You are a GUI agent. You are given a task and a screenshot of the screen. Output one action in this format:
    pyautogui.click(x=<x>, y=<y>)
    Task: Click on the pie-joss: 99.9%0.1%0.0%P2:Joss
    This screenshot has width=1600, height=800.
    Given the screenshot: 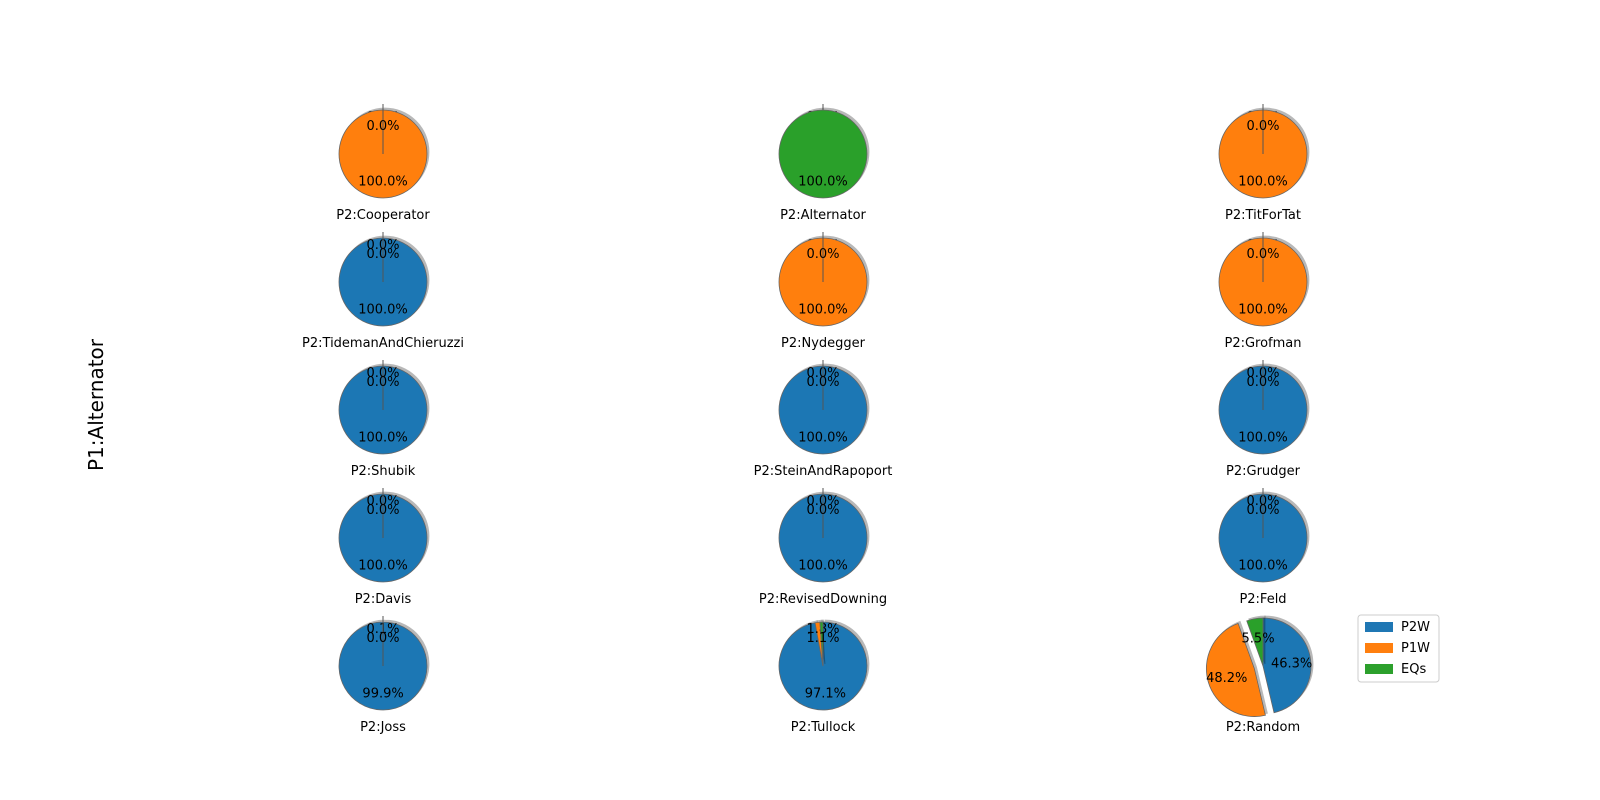 What is the action you would take?
    pyautogui.click(x=383, y=675)
    